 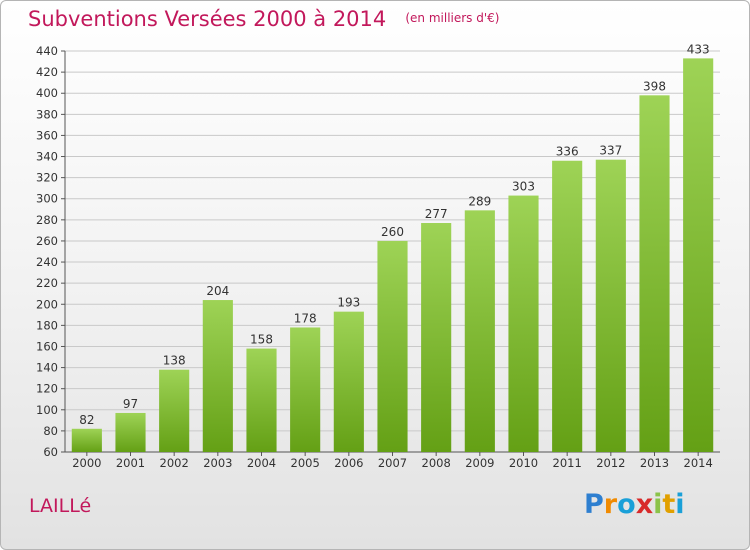 What do you see at coordinates (626, 504) in the screenshot?
I see `logo-letter: o` at bounding box center [626, 504].